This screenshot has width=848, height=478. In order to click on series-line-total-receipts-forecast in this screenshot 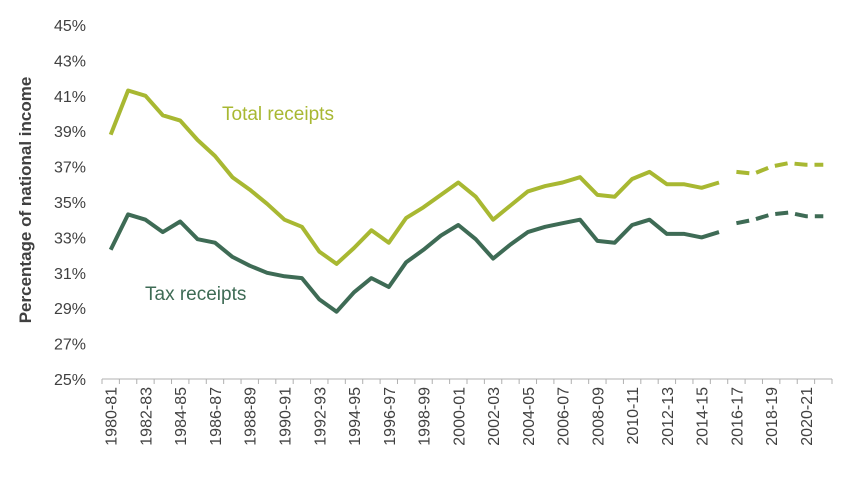, I will do `click(780, 168)`.